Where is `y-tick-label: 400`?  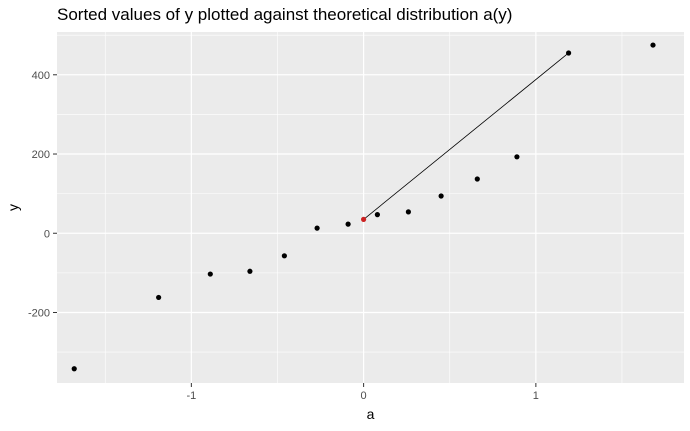 y-tick-label: 400 is located at coordinates (41, 76).